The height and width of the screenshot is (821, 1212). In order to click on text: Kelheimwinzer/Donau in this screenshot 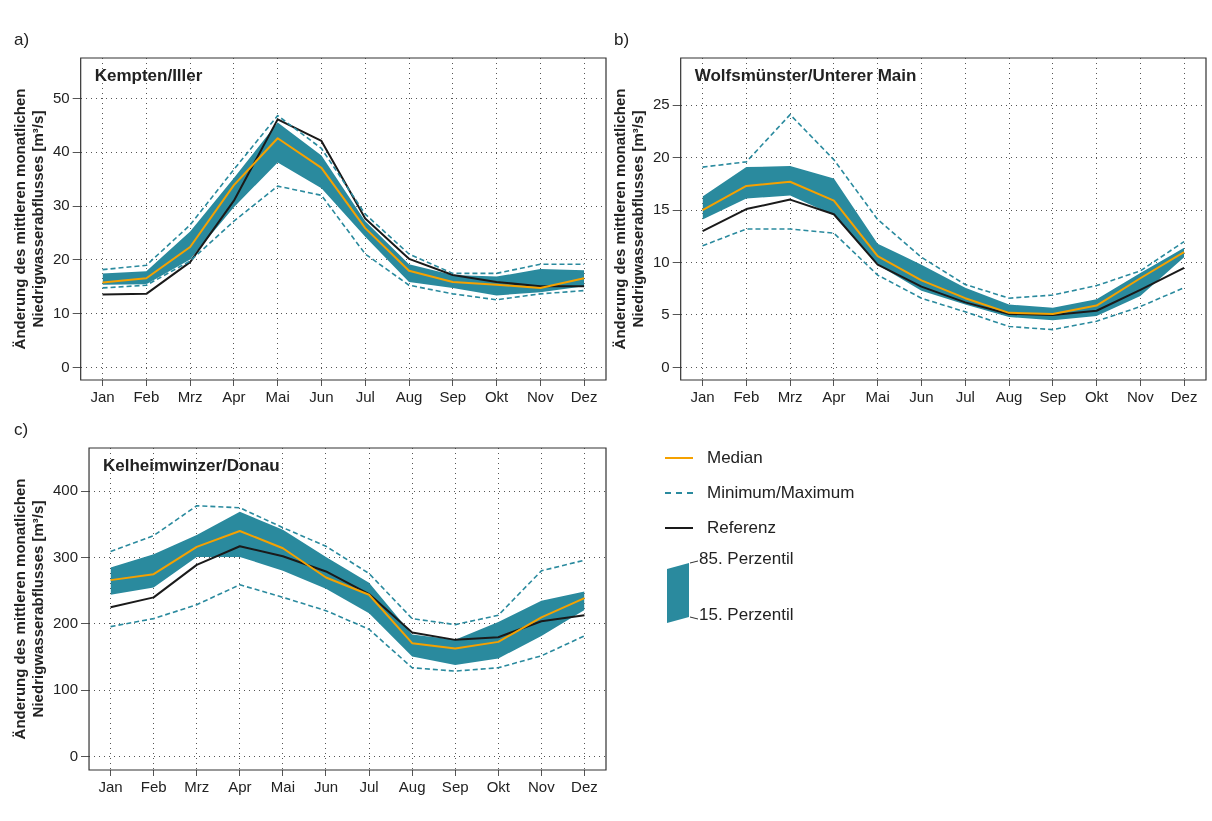, I will do `click(191, 466)`.